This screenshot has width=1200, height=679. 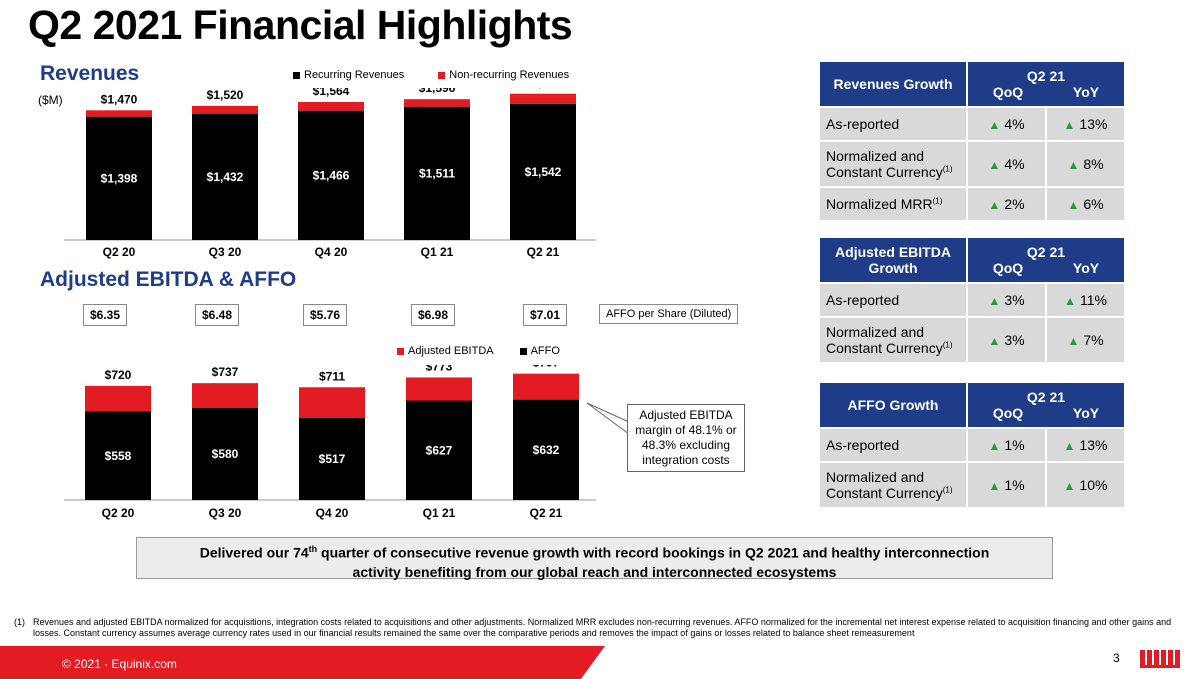 I want to click on legend-swatch-ebitda, so click(x=400, y=351).